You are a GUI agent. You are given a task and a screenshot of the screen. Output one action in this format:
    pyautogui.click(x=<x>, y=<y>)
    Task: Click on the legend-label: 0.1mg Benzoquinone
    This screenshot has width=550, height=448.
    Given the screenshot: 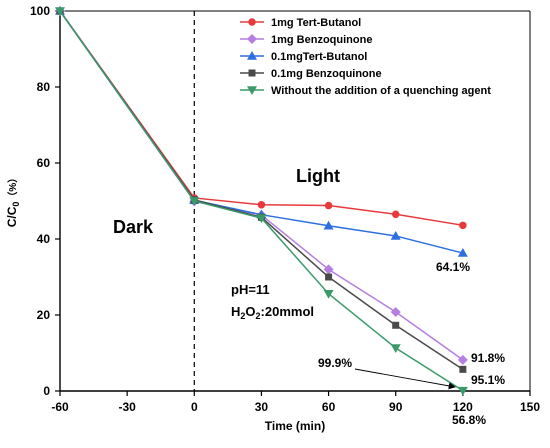 What is the action you would take?
    pyautogui.click(x=326, y=74)
    